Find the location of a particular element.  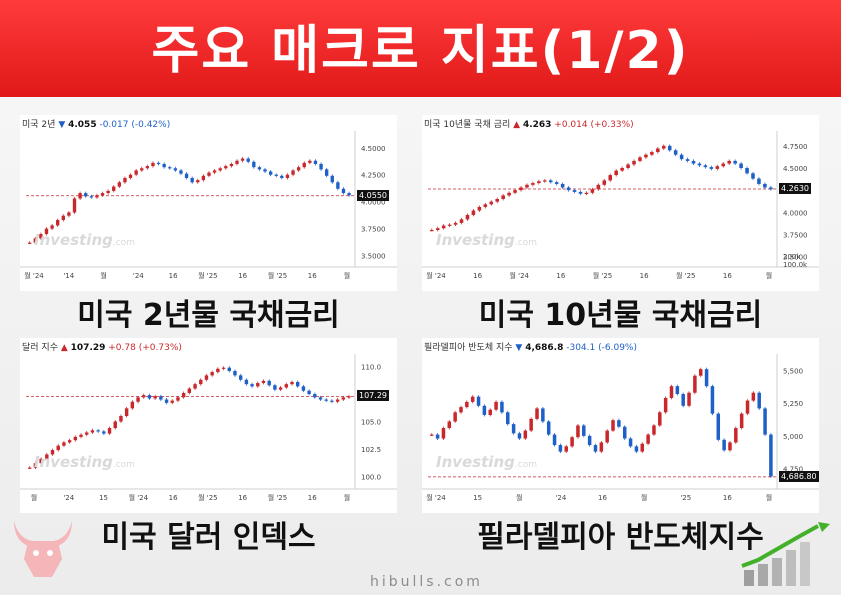

chart-caption: 미국 2년물 국채금리 is located at coordinates (208, 315).